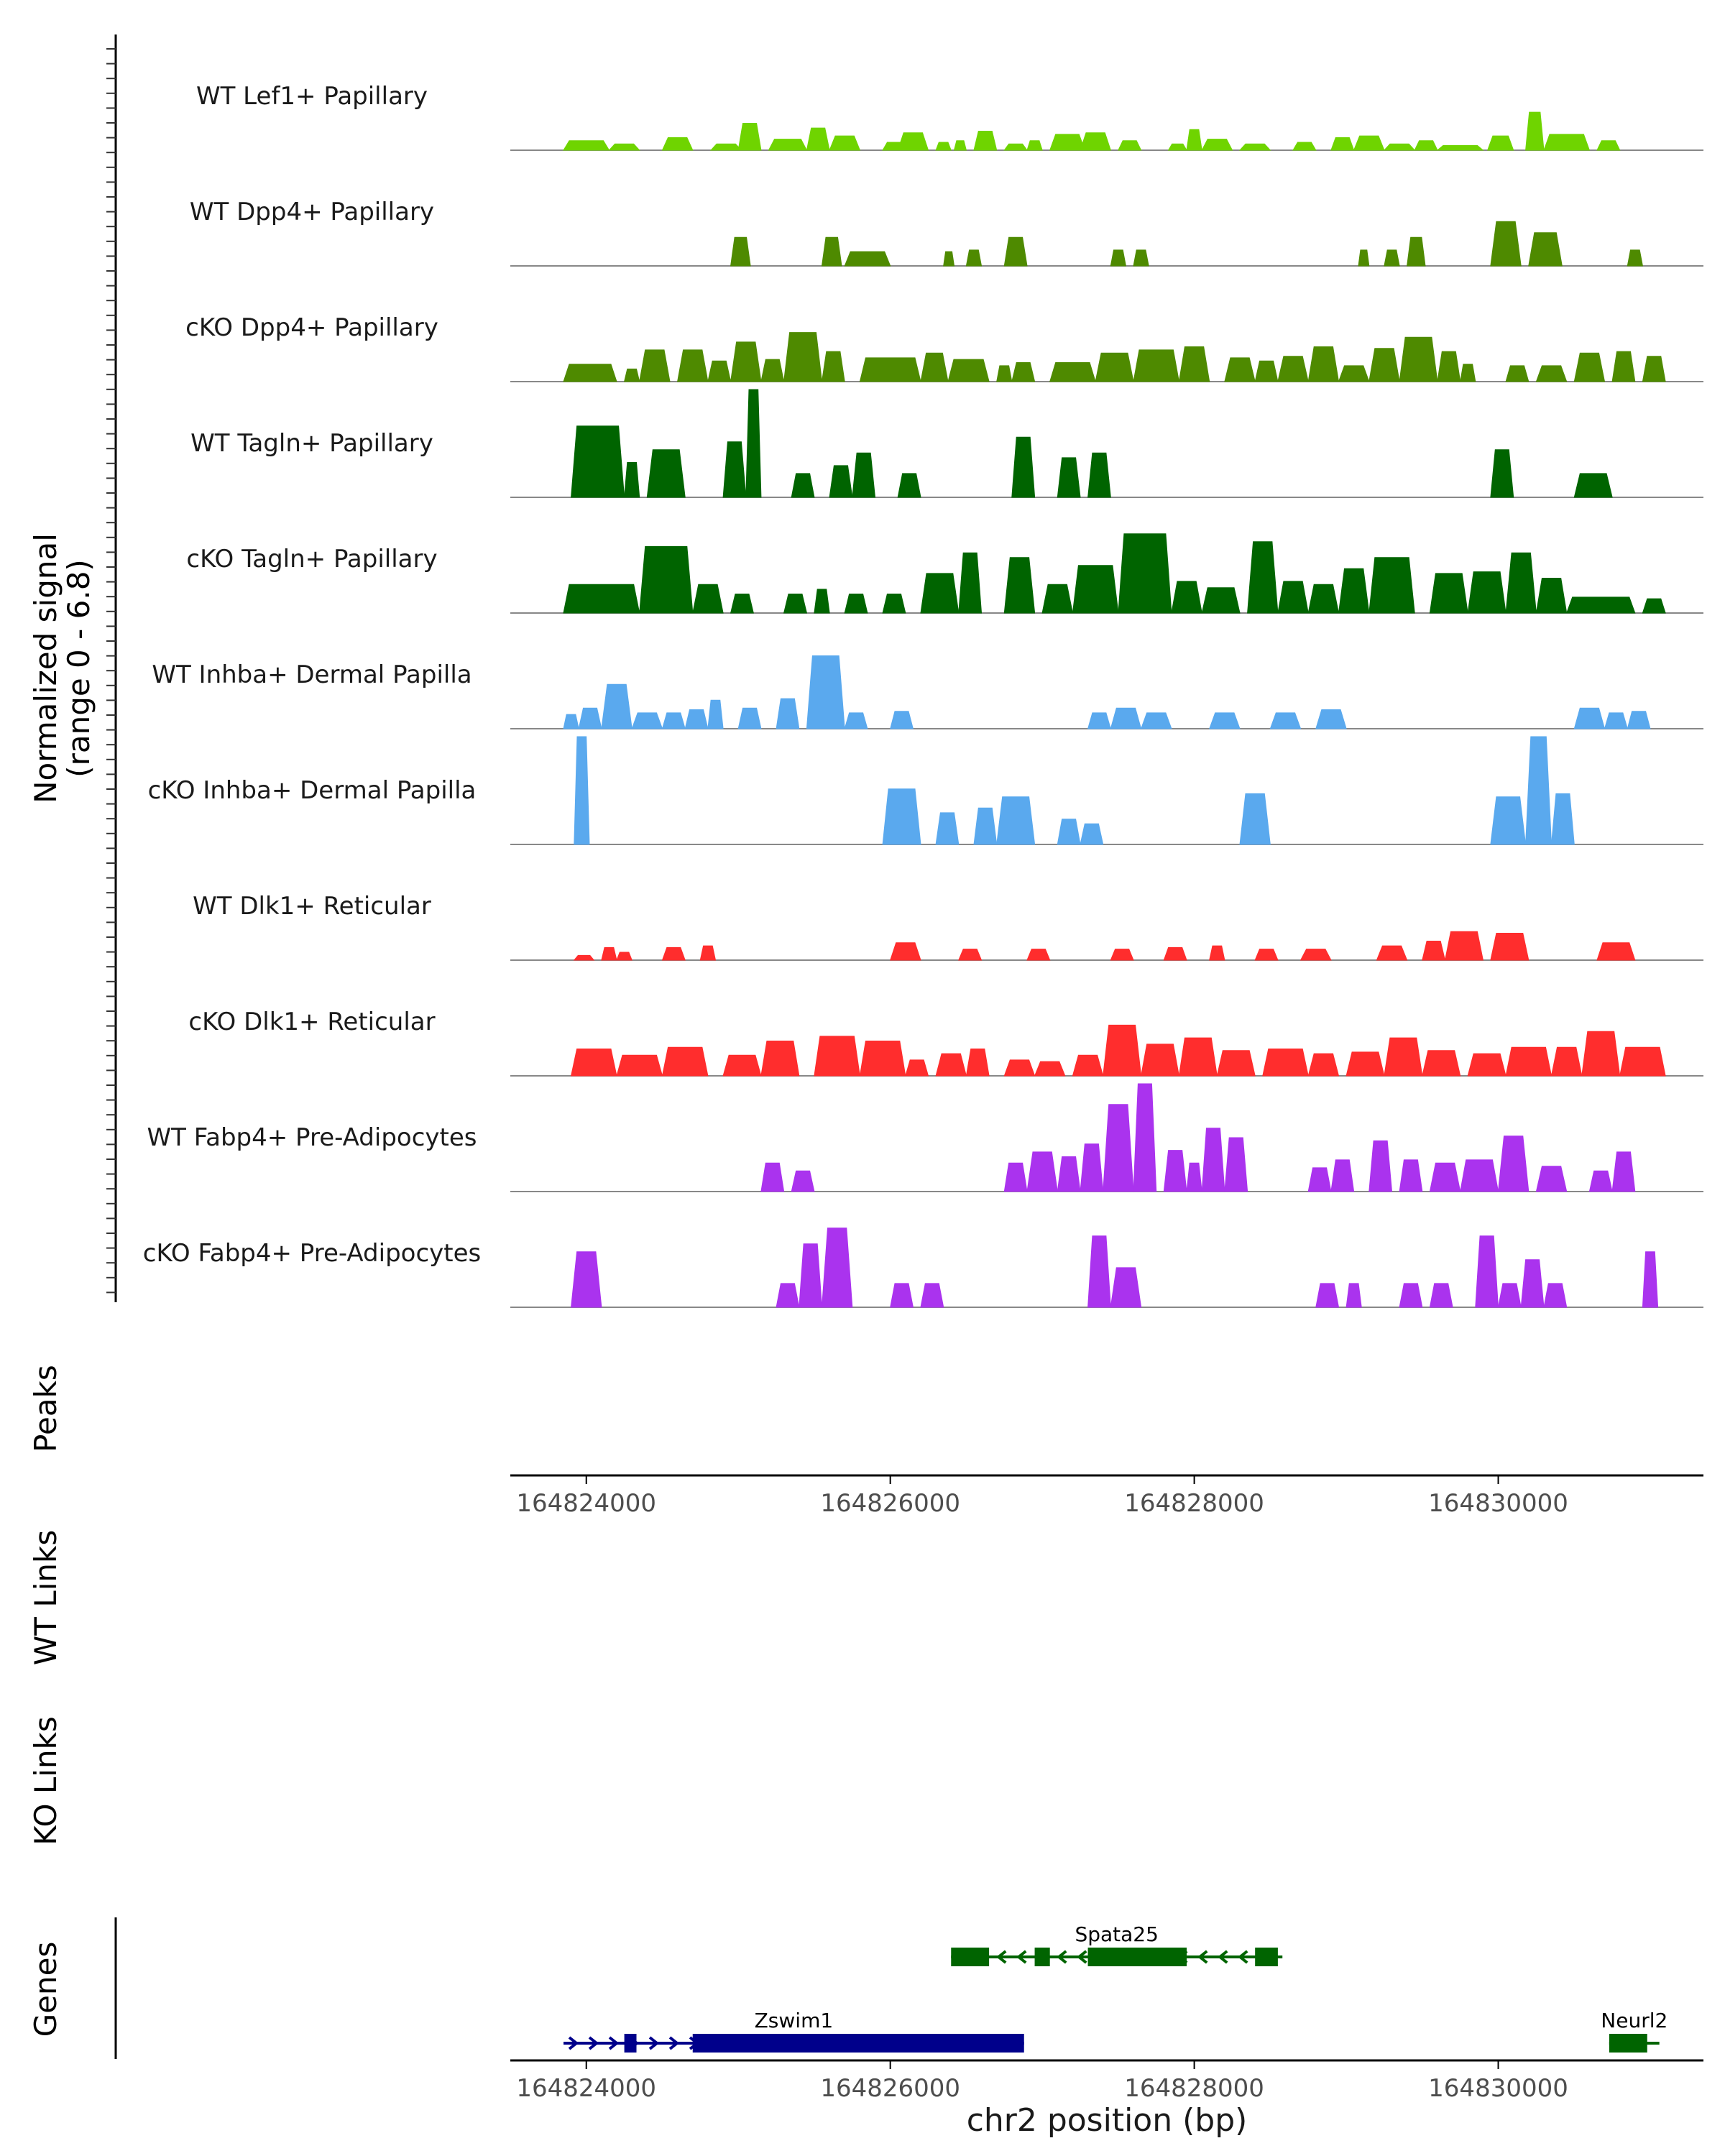  I want to click on x-tick-label: 164824000, so click(586, 2089).